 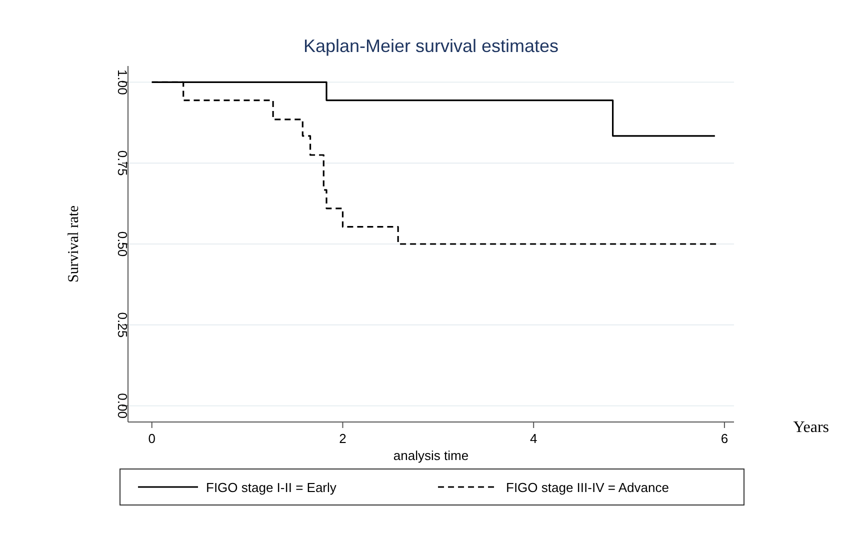 I want to click on y-tick-label: 1.00, so click(x=122, y=82).